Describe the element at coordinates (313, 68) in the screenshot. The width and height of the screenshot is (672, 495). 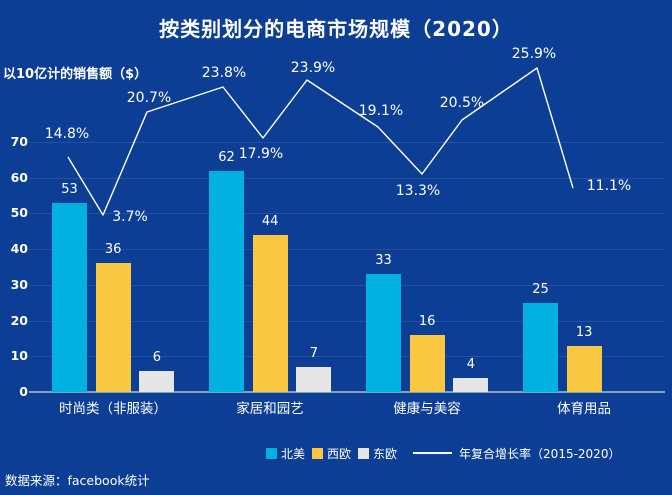
I see `cagr-point-label: 23.9%` at that location.